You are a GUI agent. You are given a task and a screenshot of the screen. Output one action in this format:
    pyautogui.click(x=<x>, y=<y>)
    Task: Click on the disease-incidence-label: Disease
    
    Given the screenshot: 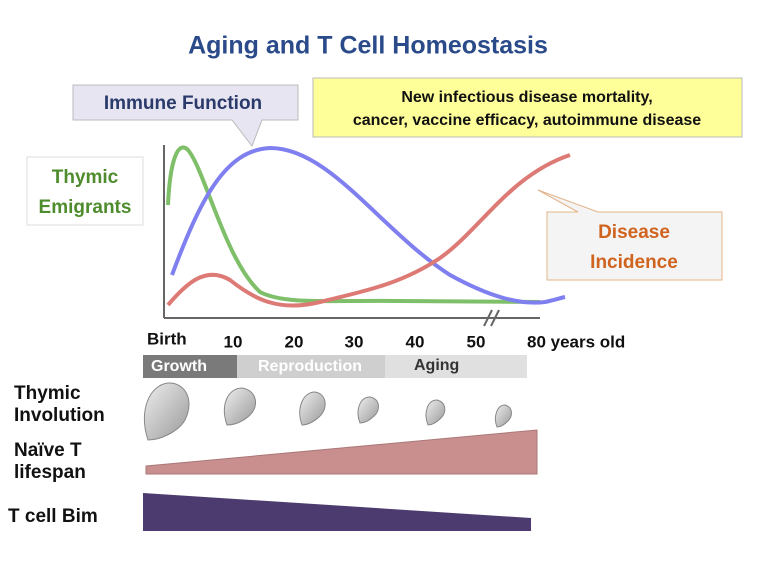 What is the action you would take?
    pyautogui.click(x=634, y=232)
    